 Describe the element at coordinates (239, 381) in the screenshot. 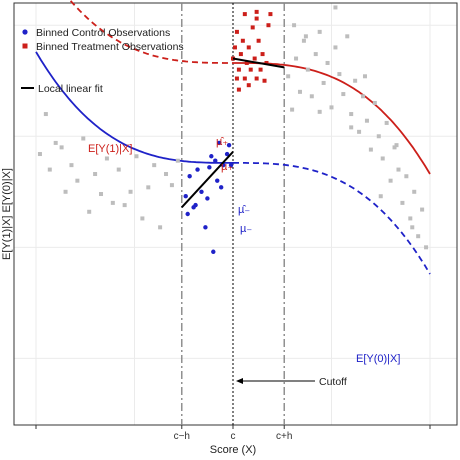

I see `cutoff-arrow-head` at that location.